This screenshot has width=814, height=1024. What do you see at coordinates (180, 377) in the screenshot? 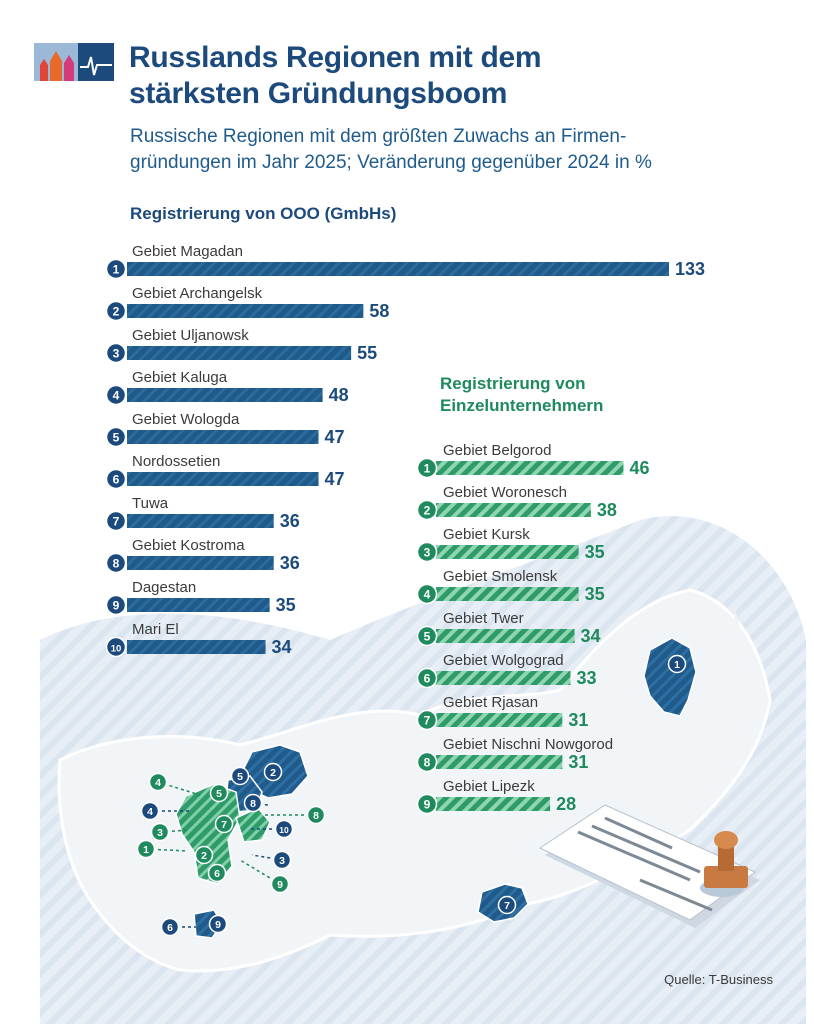
I see `bar-category-label: Gebiet Kaluga` at bounding box center [180, 377].